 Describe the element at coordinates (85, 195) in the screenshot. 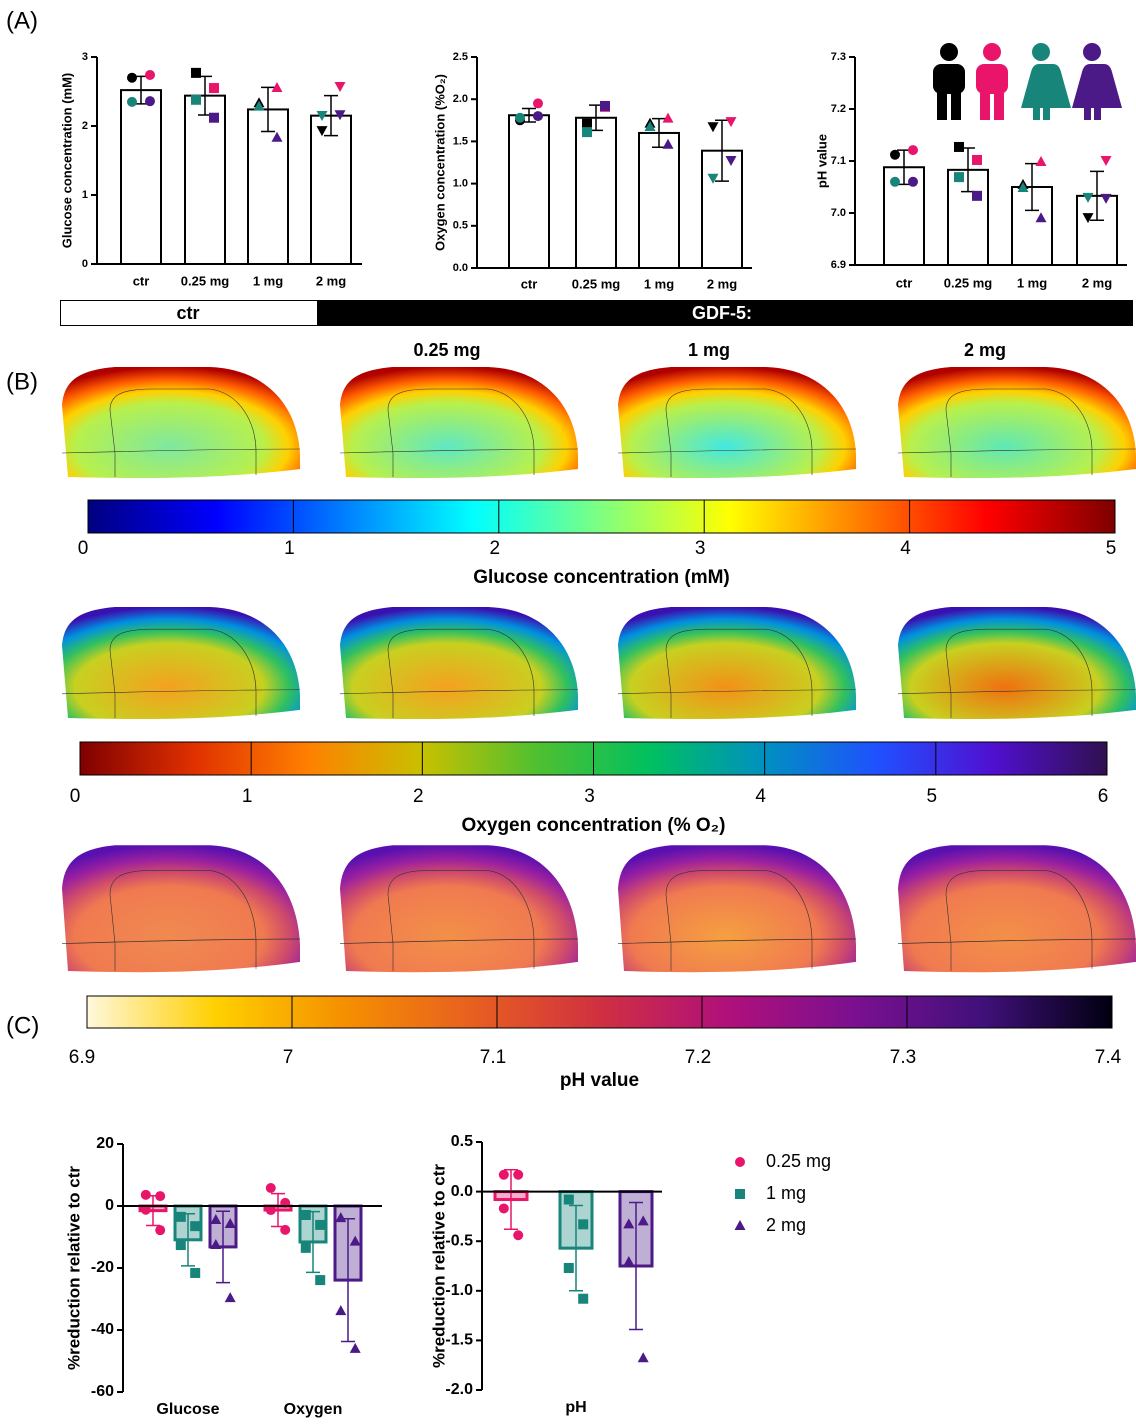

I see `y-tick-label: 1` at that location.